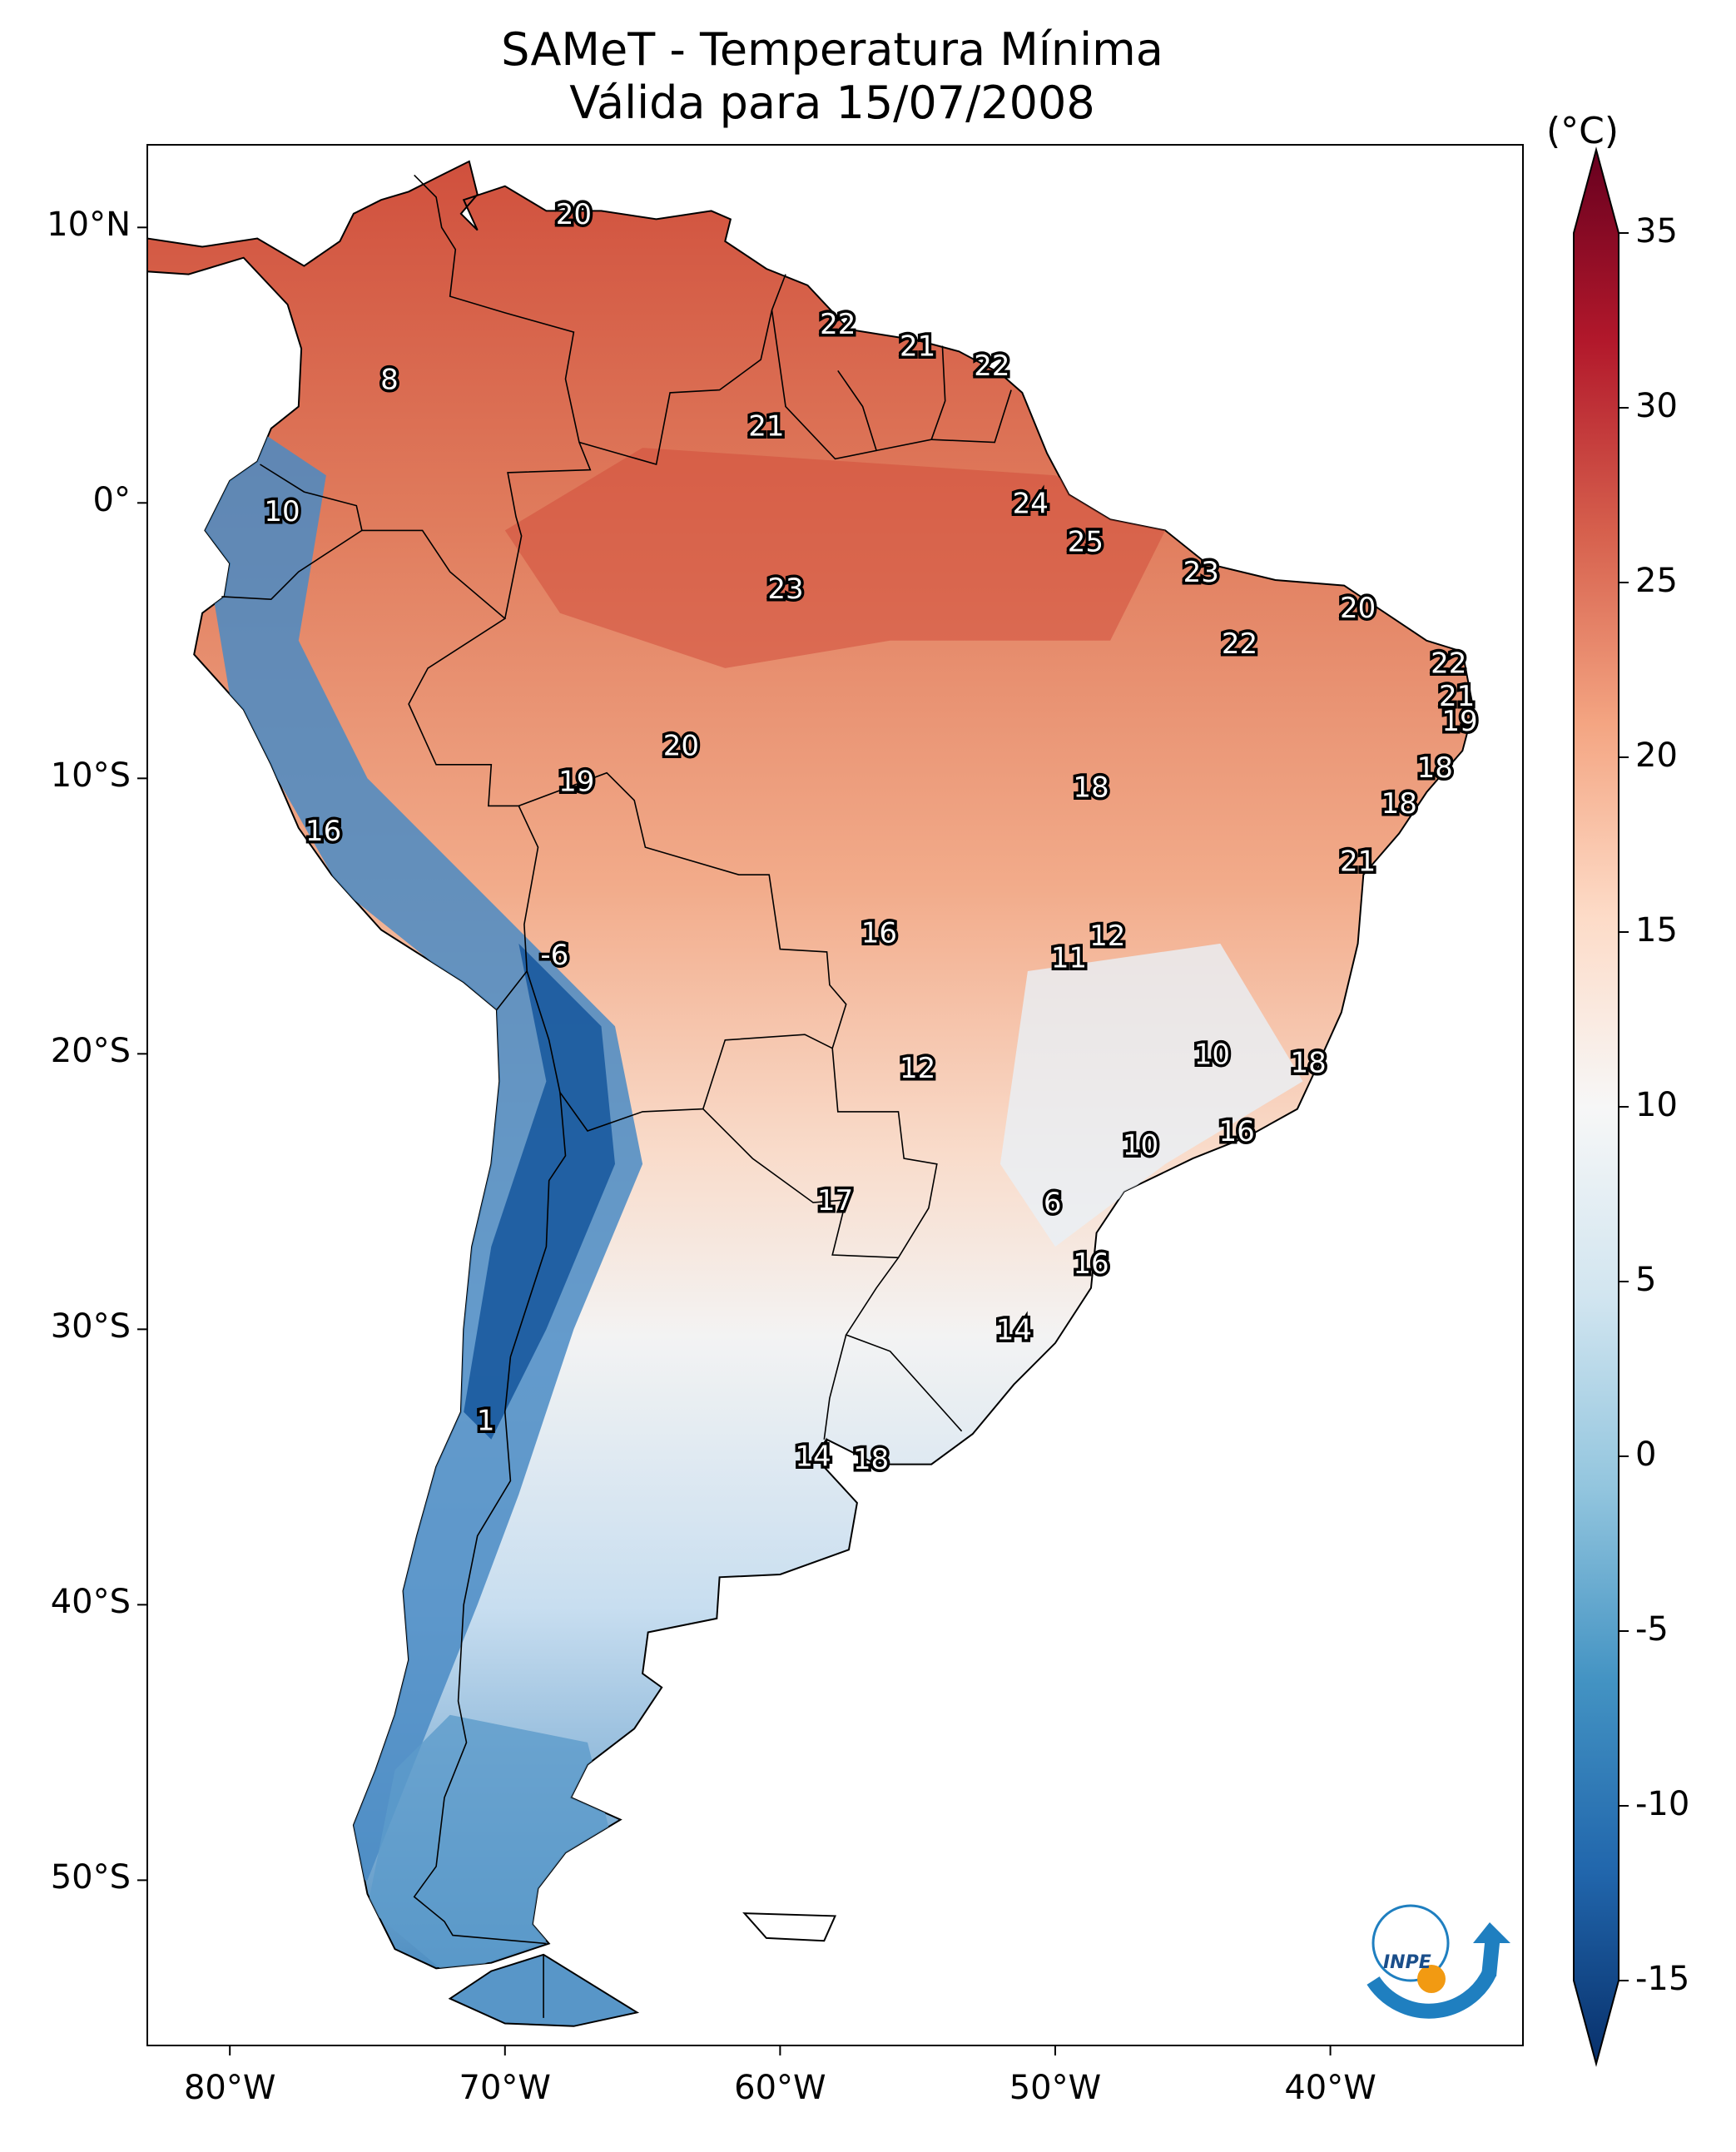 The image size is (1736, 2152). I want to click on colorbar-tick-label: 15, so click(1657, 930).